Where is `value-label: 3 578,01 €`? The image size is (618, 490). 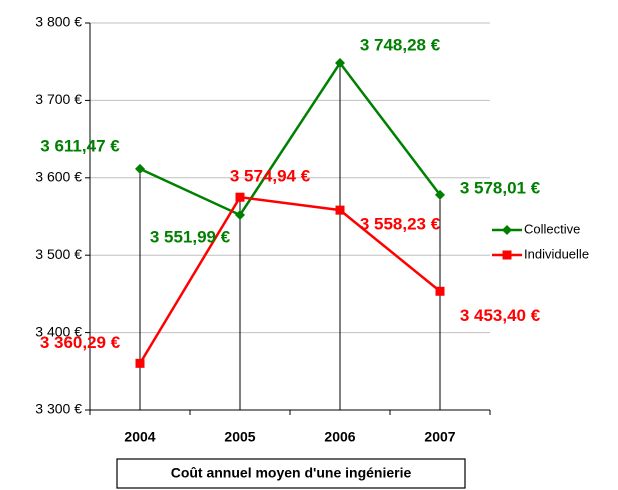 value-label: 3 578,01 € is located at coordinates (500, 187).